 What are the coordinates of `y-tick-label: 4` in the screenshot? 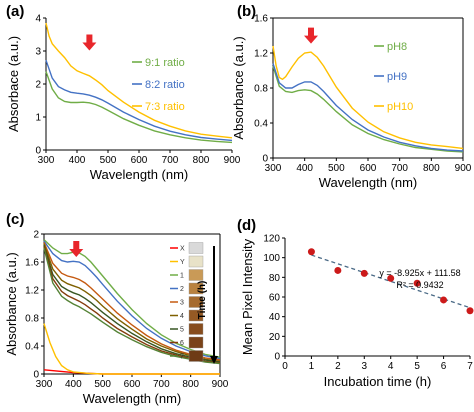 It's located at (38, 19).